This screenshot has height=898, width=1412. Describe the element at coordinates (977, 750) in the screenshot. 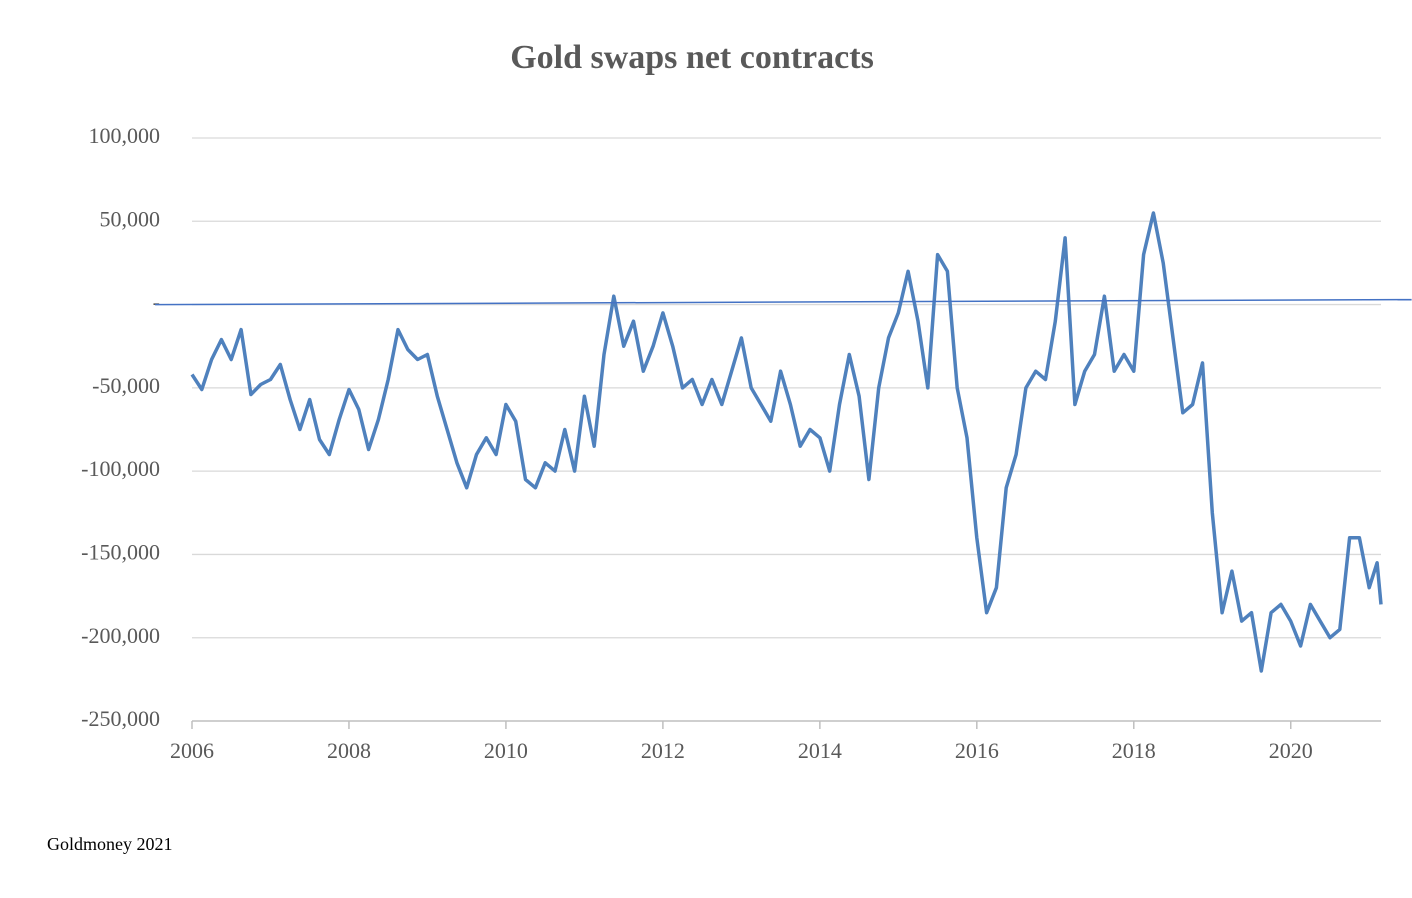

I see `x-tick-label: 2016` at that location.